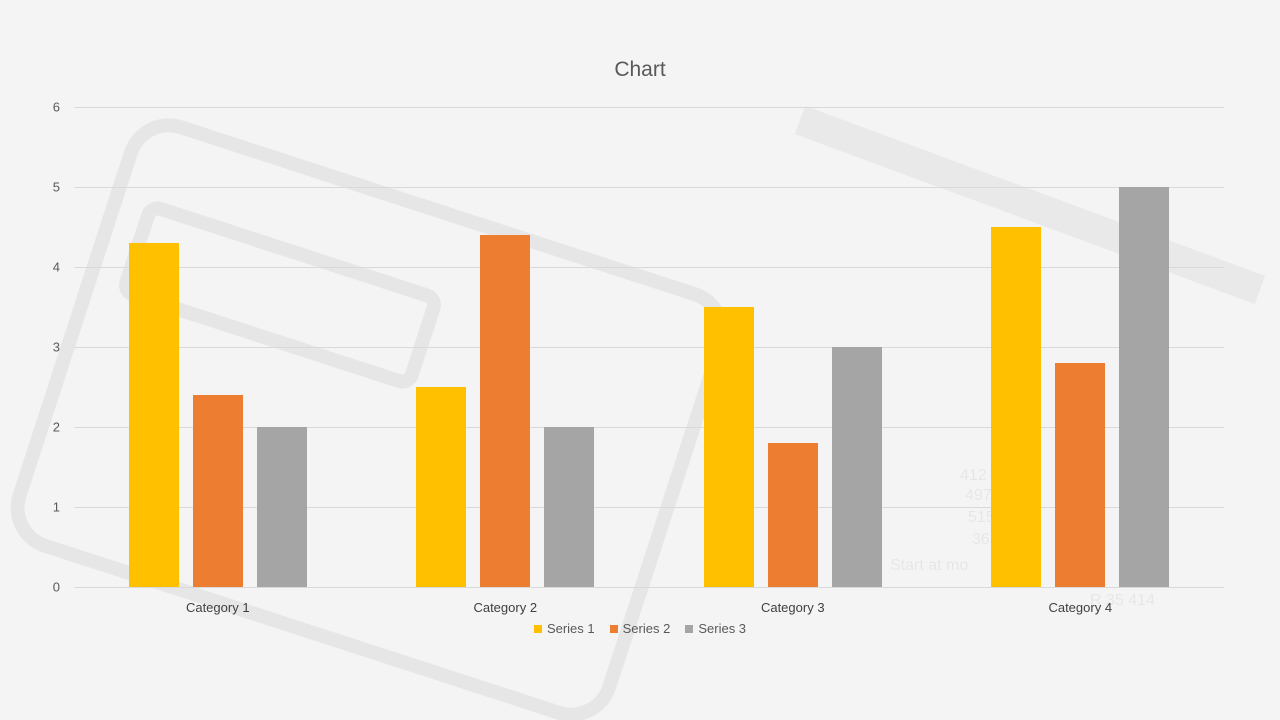 This screenshot has height=720, width=1280. What do you see at coordinates (217, 607) in the screenshot?
I see `x-tick-label: Category 1` at bounding box center [217, 607].